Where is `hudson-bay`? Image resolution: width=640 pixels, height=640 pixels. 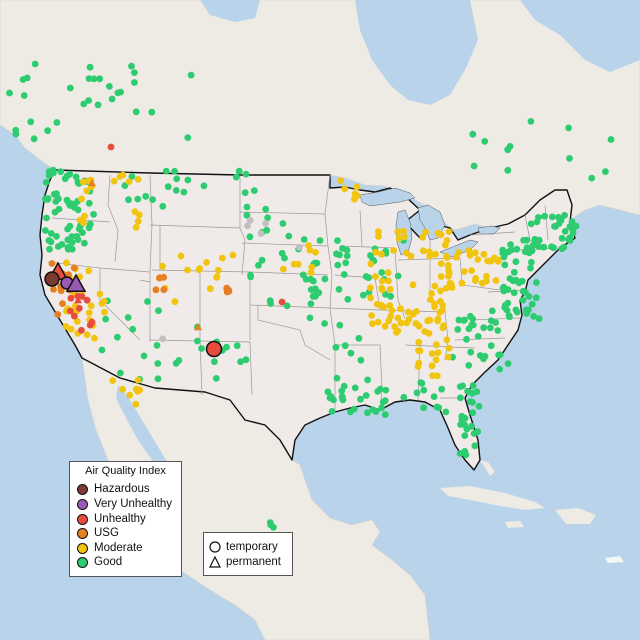
hudson-bay is located at coordinates (416, 52).